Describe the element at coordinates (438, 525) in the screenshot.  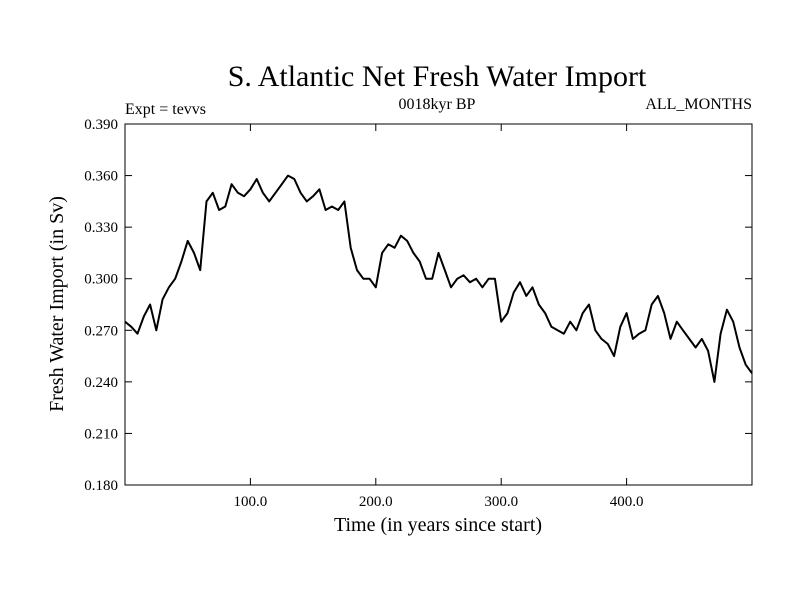
I see `x-axis-label: Time (in years since start)` at that location.